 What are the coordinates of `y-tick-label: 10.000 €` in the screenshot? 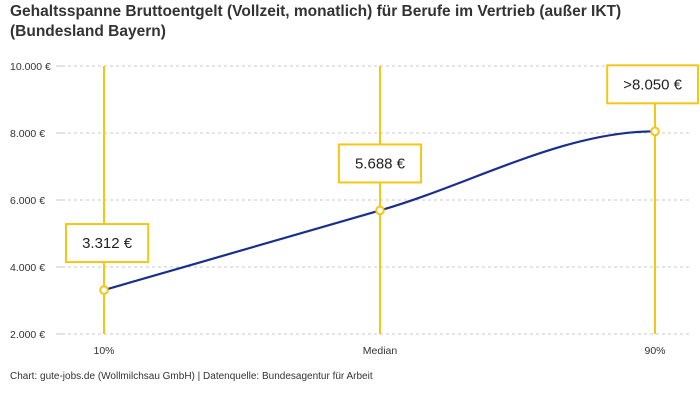 It's located at (30, 67).